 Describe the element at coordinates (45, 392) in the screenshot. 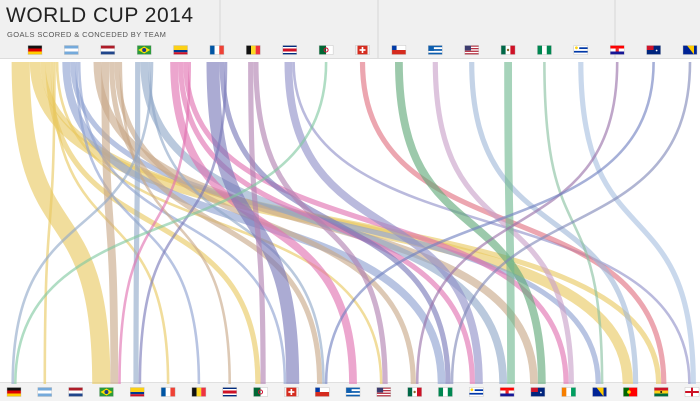

I see `bottom-flag-argentina` at that location.